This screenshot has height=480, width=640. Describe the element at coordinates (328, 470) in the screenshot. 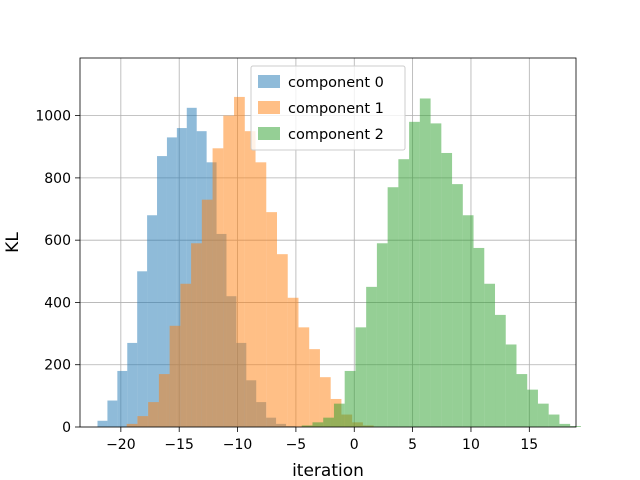

I see `x-axis-title: iteration` at that location.